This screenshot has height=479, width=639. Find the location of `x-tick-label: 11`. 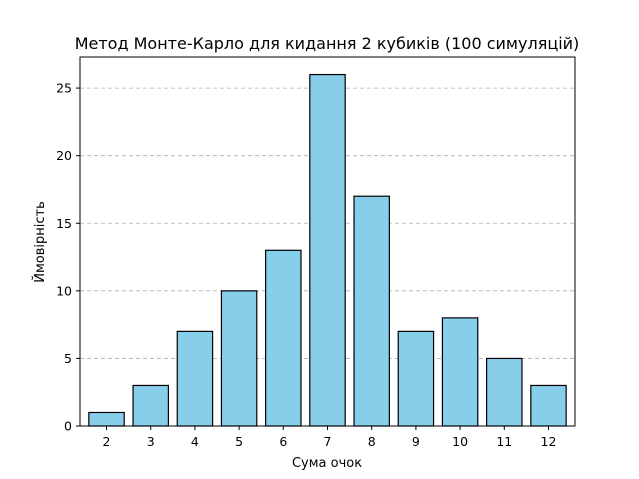

x-tick-label: 11 is located at coordinates (504, 441).